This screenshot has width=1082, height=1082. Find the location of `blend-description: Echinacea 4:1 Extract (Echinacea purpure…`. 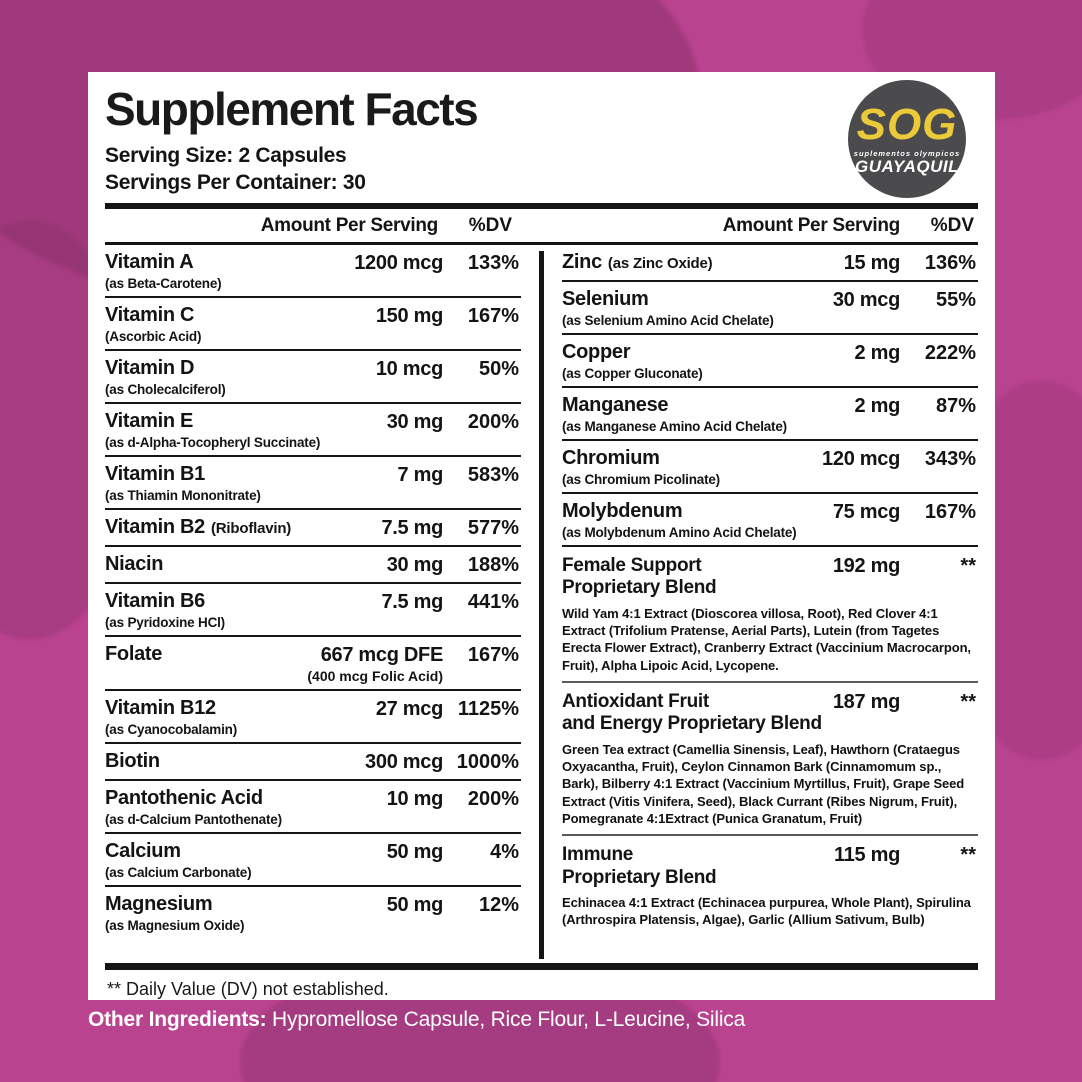

blend-description: Echinacea 4:1 Extract (Echinacea purpure… is located at coordinates (766, 911).